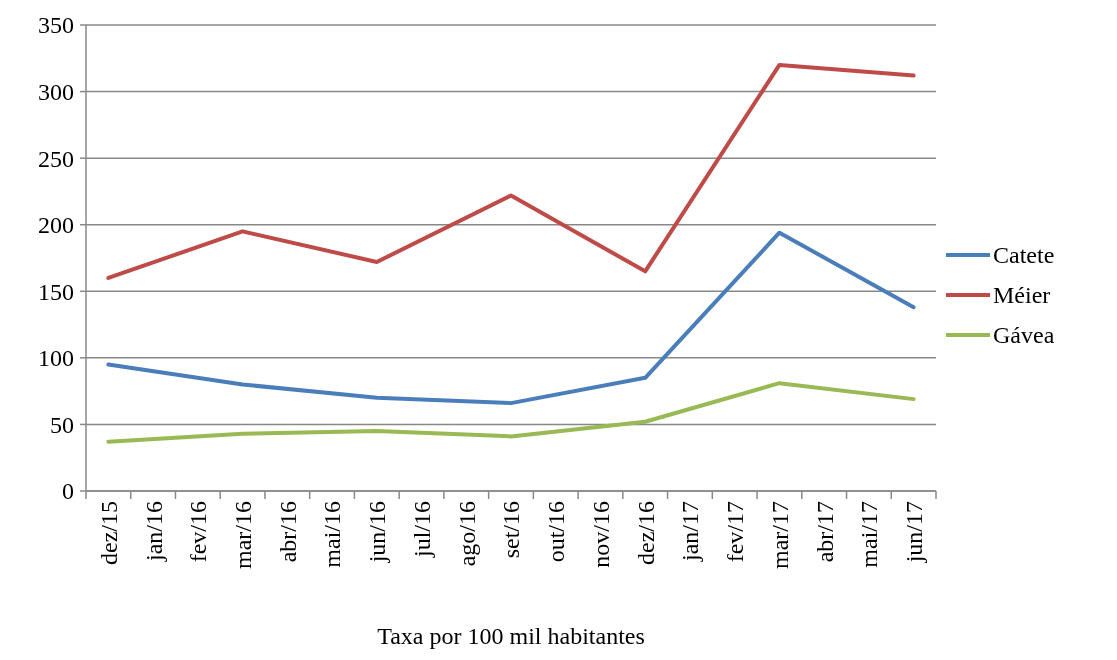 This screenshot has height=660, width=1117. What do you see at coordinates (377, 532) in the screenshot?
I see `x-tick-label: jun/16` at bounding box center [377, 532].